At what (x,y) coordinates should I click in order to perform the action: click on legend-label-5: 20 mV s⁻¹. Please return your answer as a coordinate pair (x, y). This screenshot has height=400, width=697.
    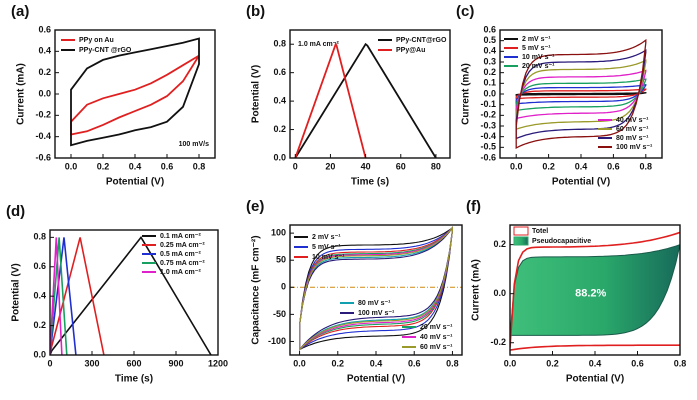
    Looking at the image, I should click on (436, 327).